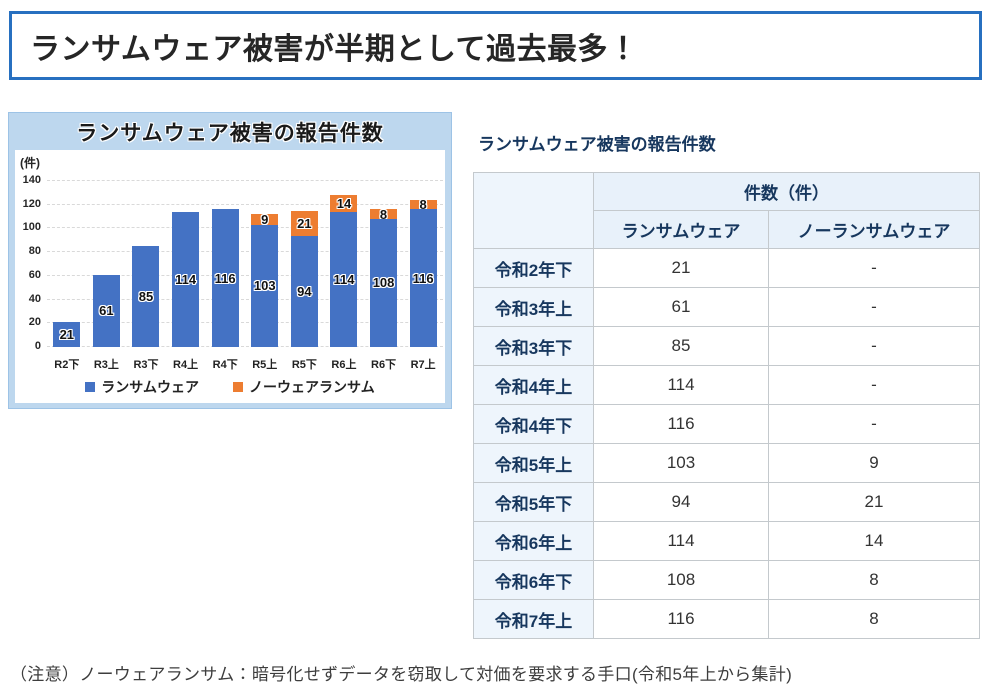 This screenshot has height=700, width=991. I want to click on bar-column: 9 103, so click(265, 279).